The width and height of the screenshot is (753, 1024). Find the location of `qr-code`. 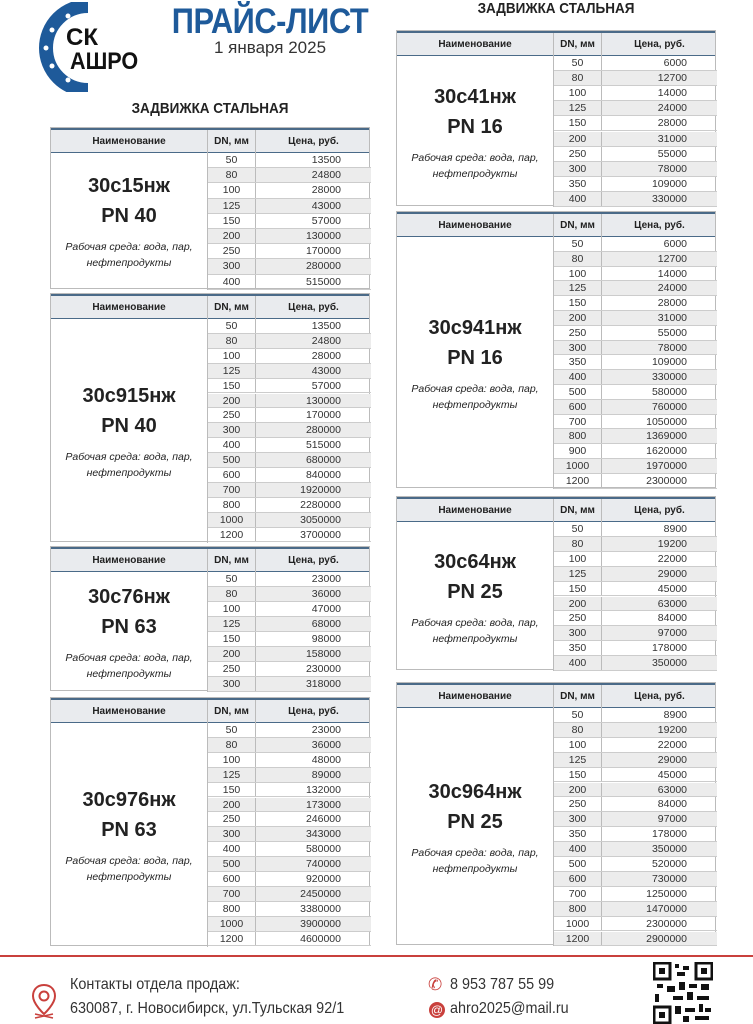

qr-code is located at coordinates (683, 993).